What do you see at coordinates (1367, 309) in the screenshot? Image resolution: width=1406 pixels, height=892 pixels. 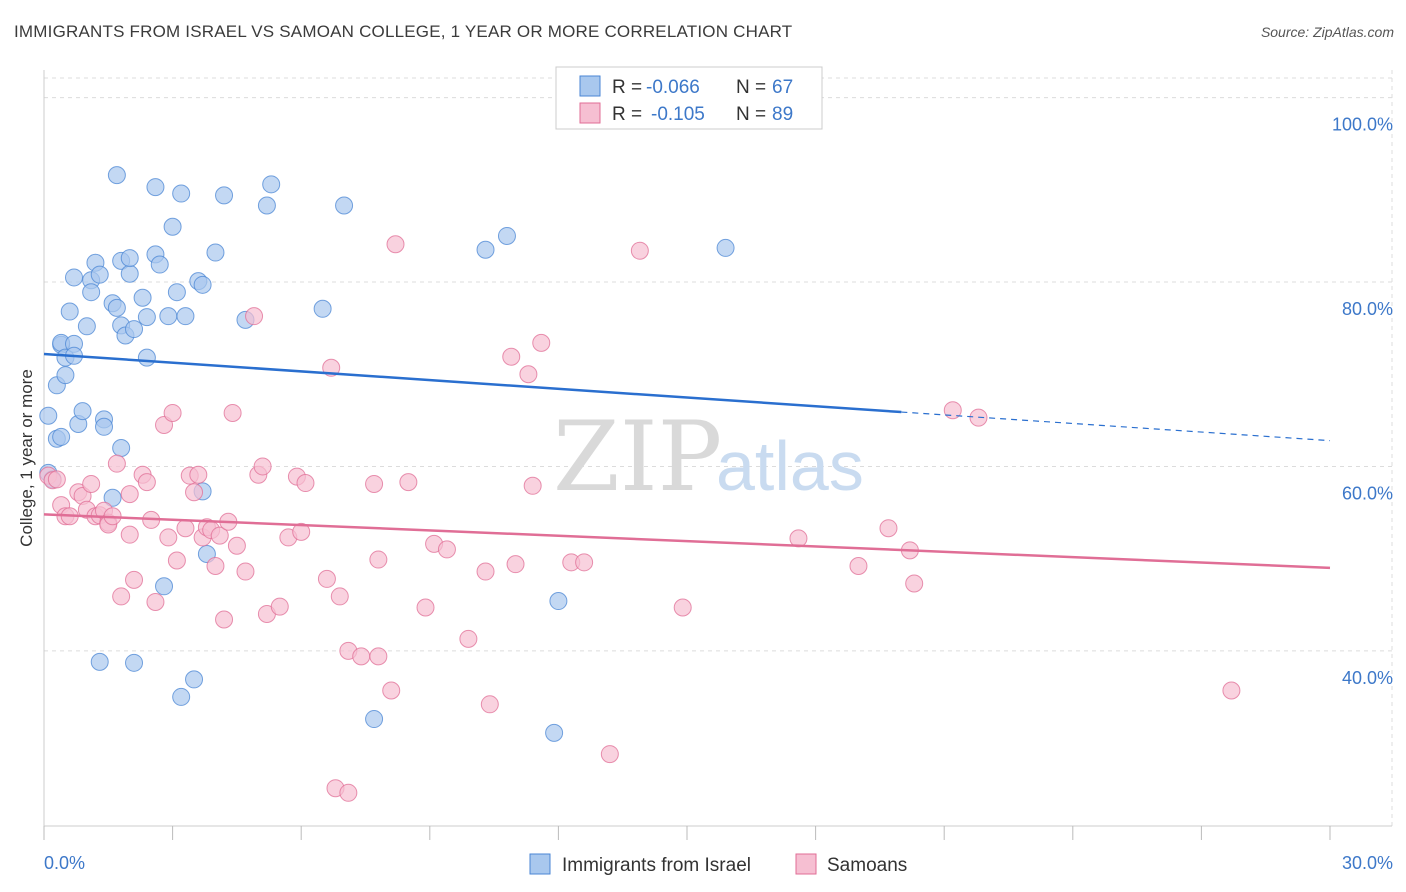 I see `y-tick-label: 80.0%` at bounding box center [1367, 309].